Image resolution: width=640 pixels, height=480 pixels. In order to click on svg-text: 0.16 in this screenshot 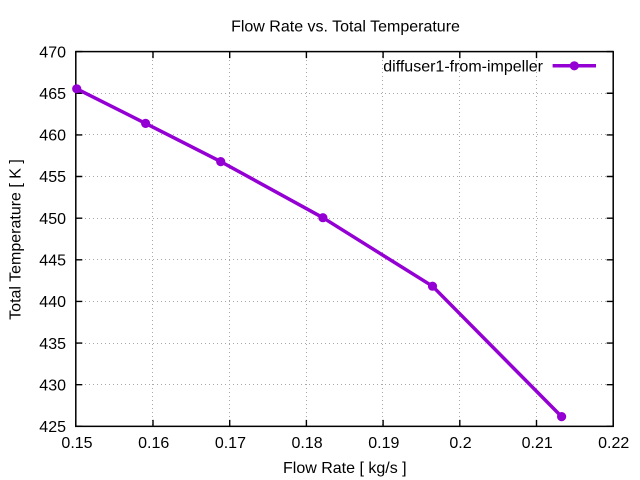, I will do `click(153, 443)`.